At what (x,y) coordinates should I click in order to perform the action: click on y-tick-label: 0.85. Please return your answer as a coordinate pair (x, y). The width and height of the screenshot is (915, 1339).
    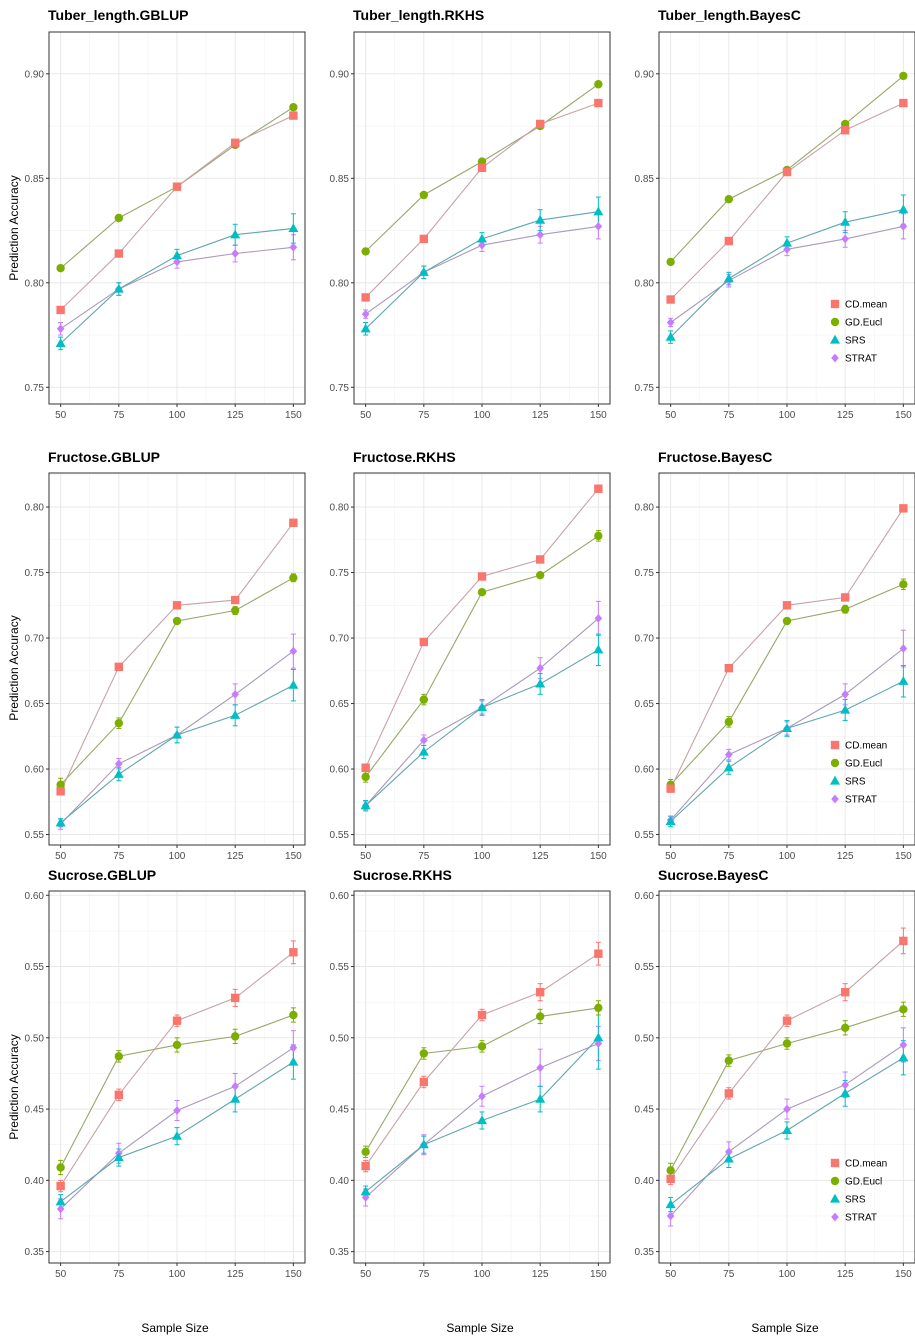
    Looking at the image, I should click on (340, 179).